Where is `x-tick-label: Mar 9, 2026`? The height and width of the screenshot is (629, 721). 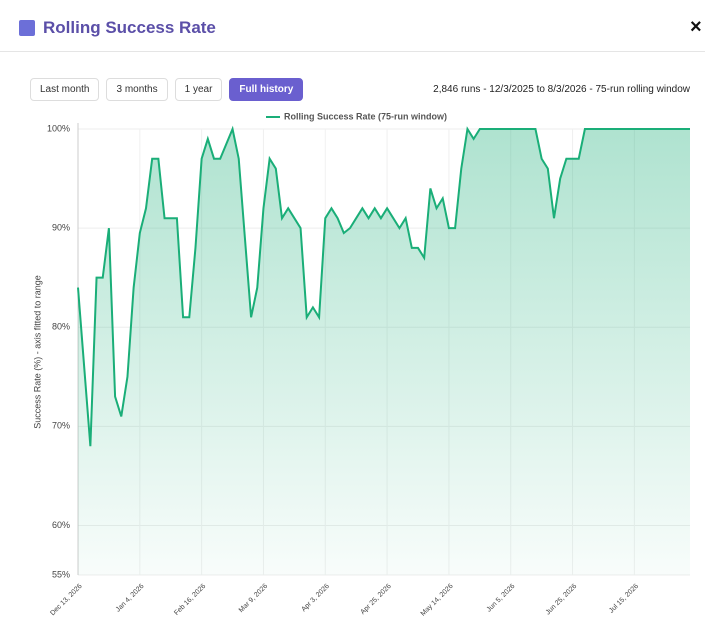
x-tick-label: Mar 9, 2026 is located at coordinates (253, 598).